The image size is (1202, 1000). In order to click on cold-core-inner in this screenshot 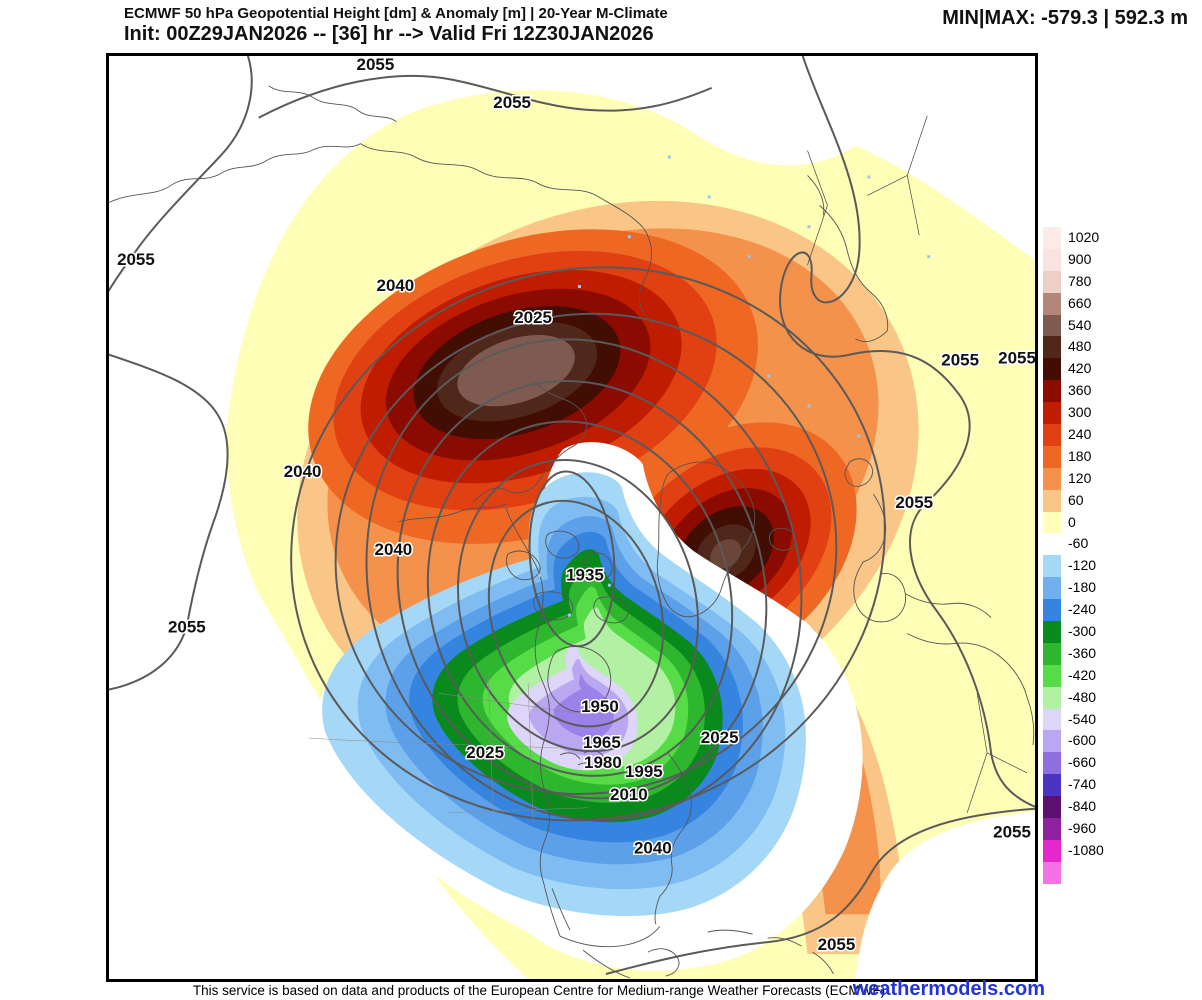, I will do `click(583, 706)`.